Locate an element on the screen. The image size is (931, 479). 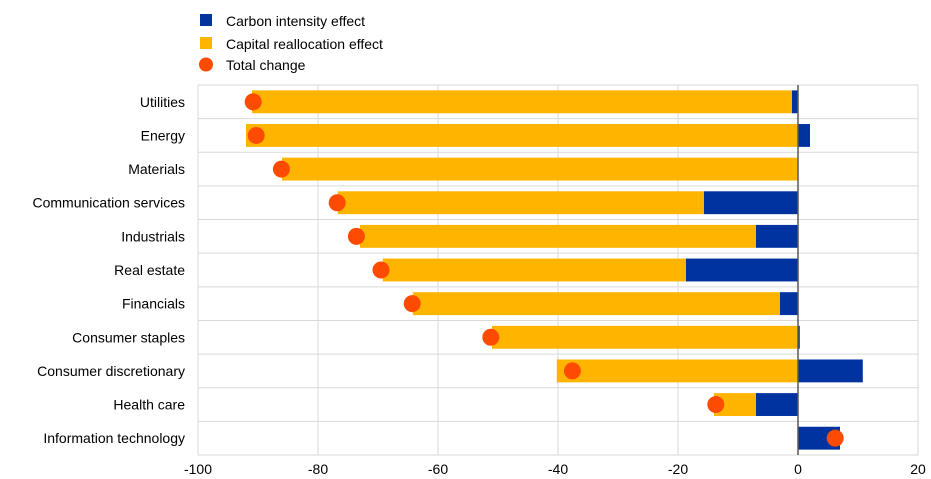
category-label: Consumer discretionary is located at coordinates (111, 371).